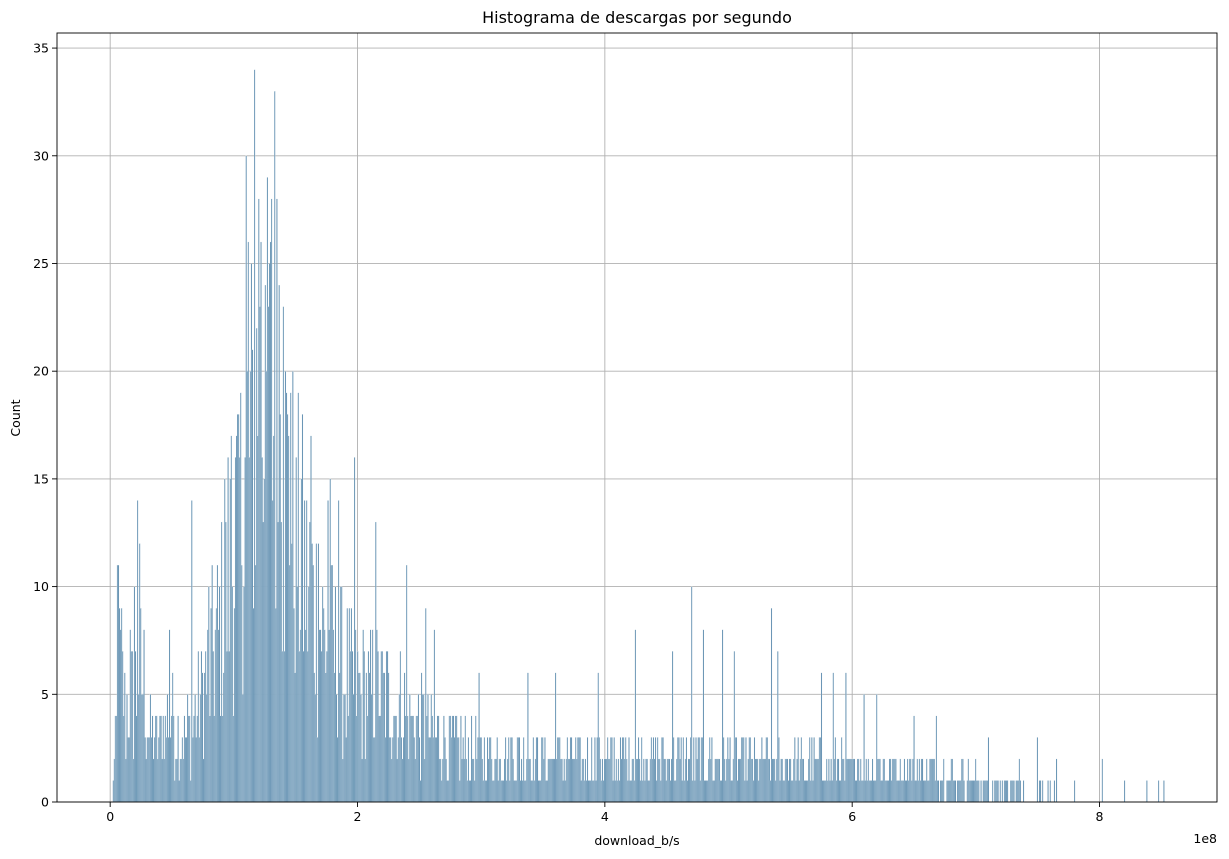 The height and width of the screenshot is (859, 1229). Describe the element at coordinates (45, 694) in the screenshot. I see `y-tick-label: 5` at that location.